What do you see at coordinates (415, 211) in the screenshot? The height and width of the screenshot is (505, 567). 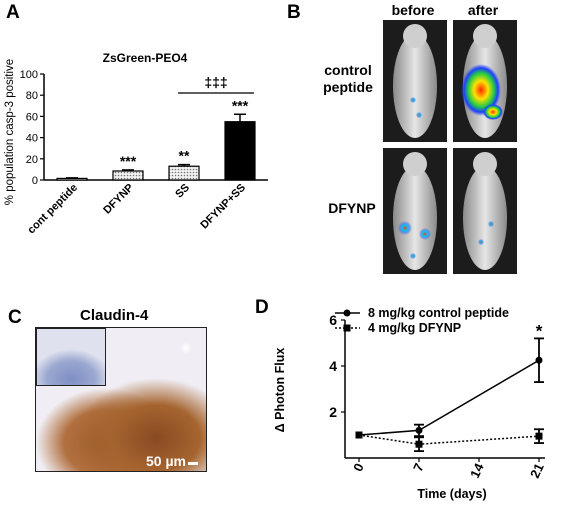 I see `mouse-image-dfynp-before` at bounding box center [415, 211].